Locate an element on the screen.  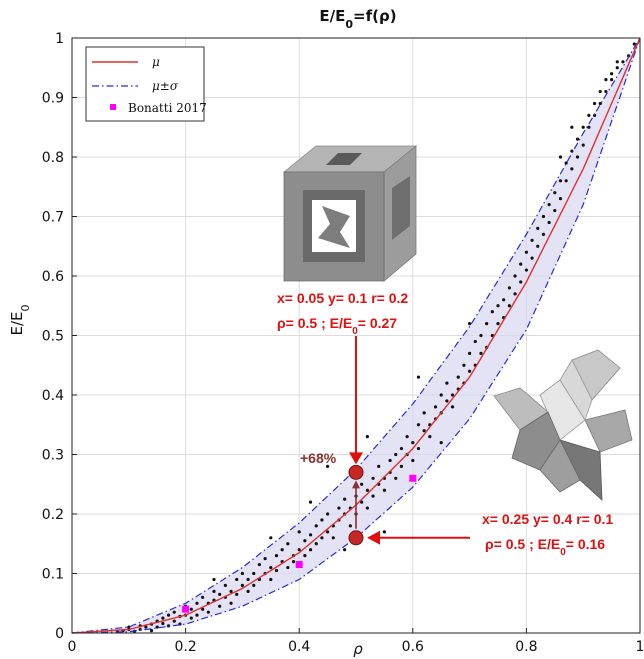
bonatti-markers is located at coordinates (299, 543).